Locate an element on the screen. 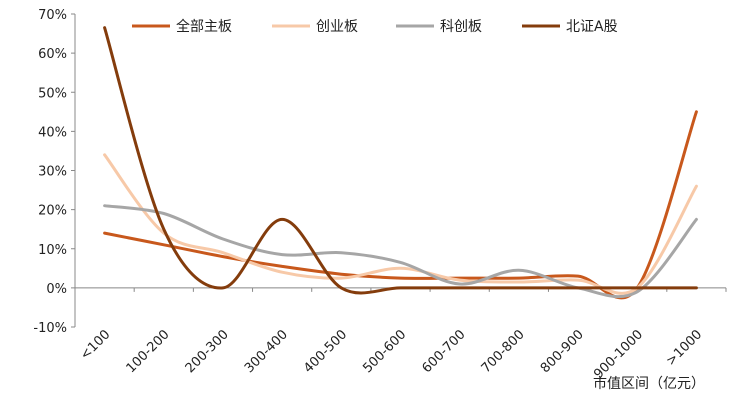 This screenshot has width=746, height=406. y-tick-label: 40% is located at coordinates (52, 132).